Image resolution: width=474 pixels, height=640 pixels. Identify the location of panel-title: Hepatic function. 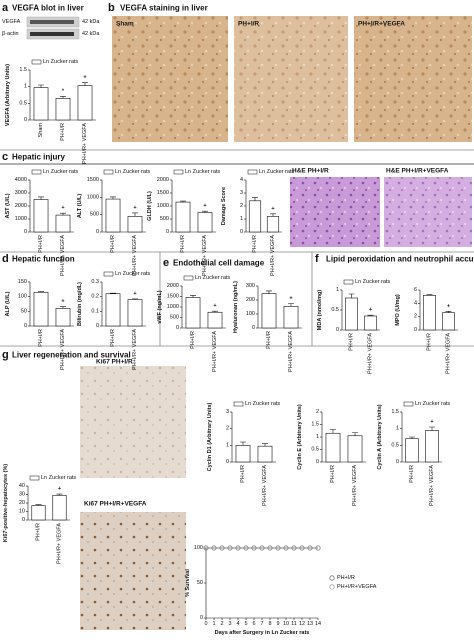
(43, 259).